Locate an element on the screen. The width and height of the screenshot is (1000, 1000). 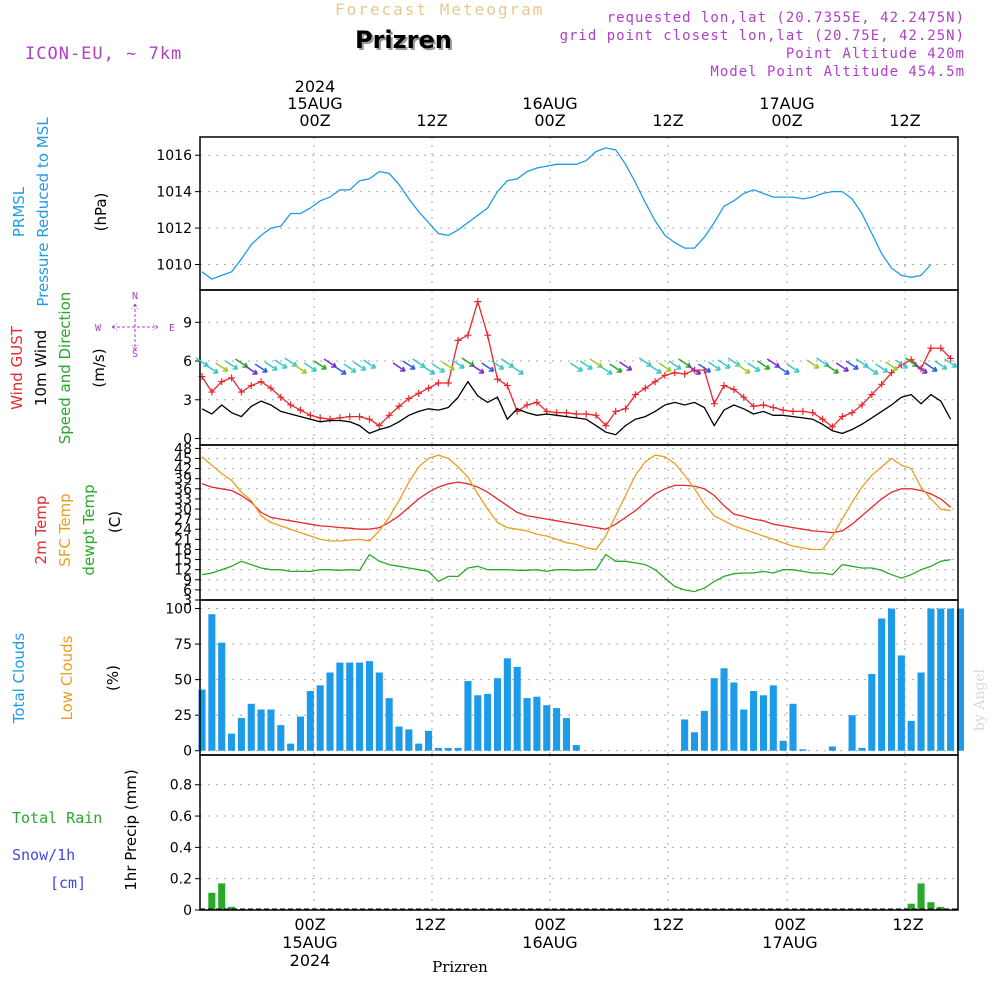
compass-west: W is located at coordinates (98, 328).